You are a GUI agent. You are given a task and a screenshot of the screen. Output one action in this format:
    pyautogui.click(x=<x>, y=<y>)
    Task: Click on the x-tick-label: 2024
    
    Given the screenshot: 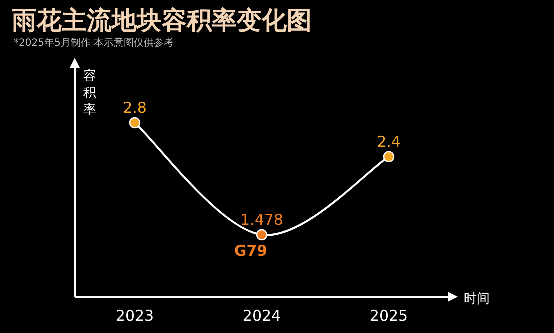 What is the action you would take?
    pyautogui.click(x=262, y=316)
    